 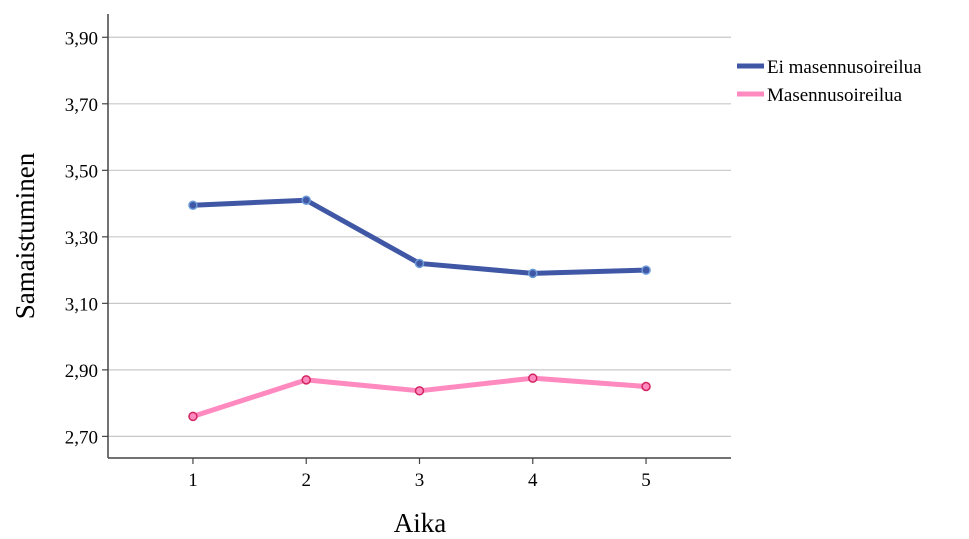 I want to click on x-axis-title: Aika, so click(x=420, y=523).